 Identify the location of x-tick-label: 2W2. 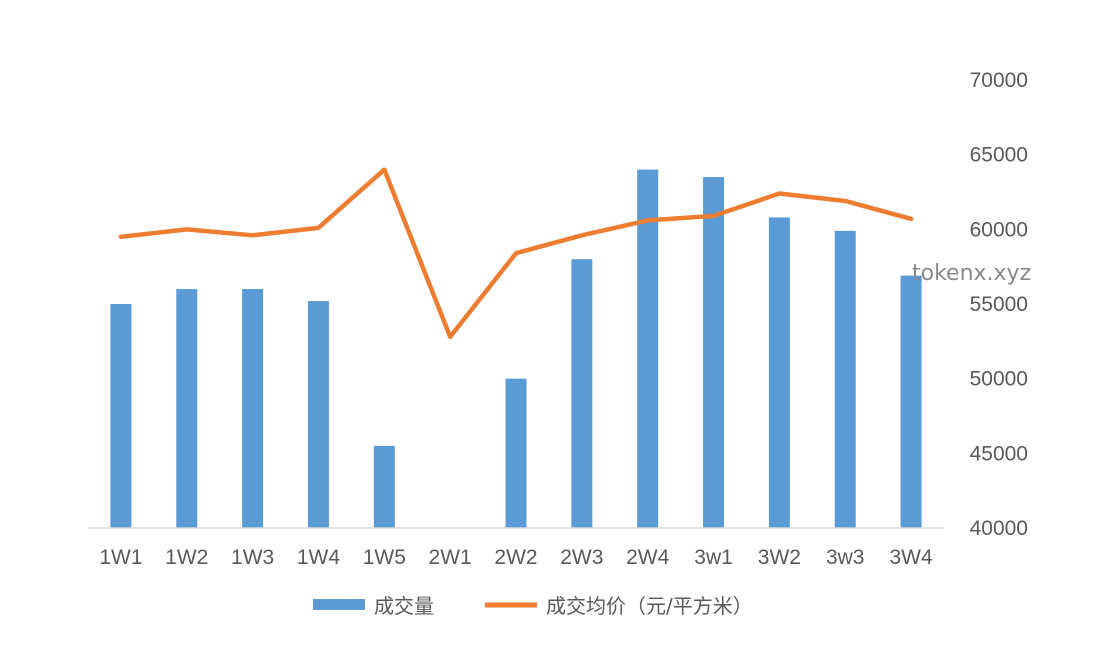
(515, 557).